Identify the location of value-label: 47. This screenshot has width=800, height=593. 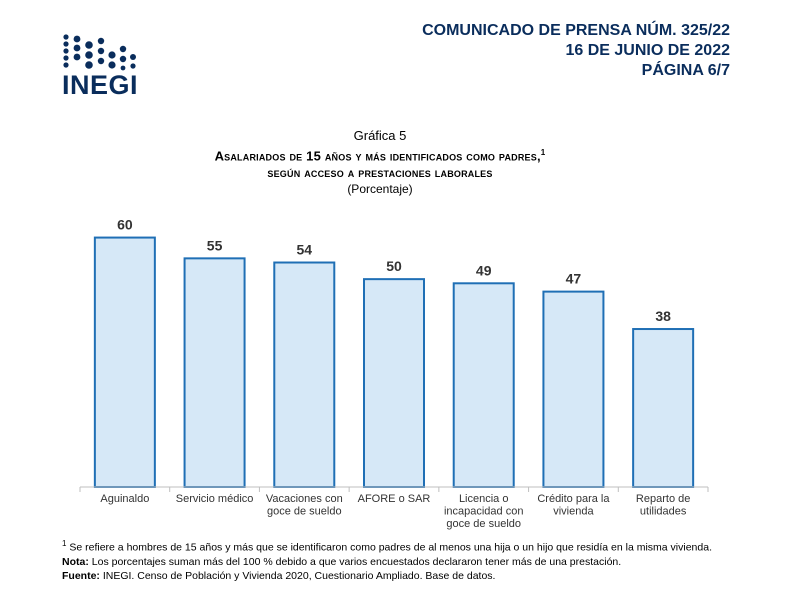
(574, 279).